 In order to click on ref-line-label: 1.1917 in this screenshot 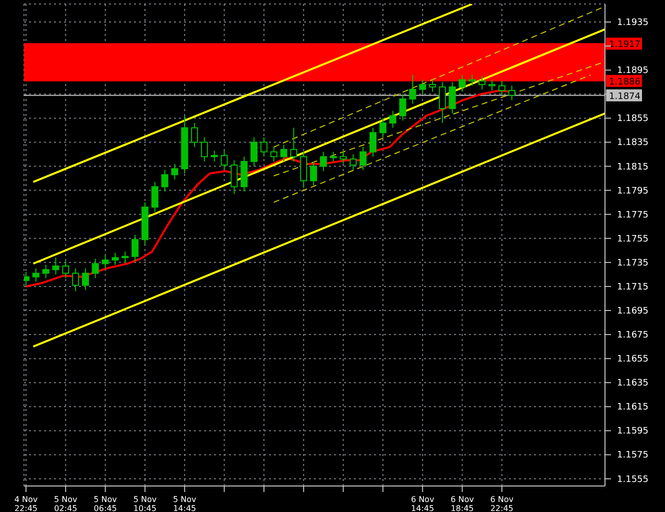, I will do `click(624, 45)`.